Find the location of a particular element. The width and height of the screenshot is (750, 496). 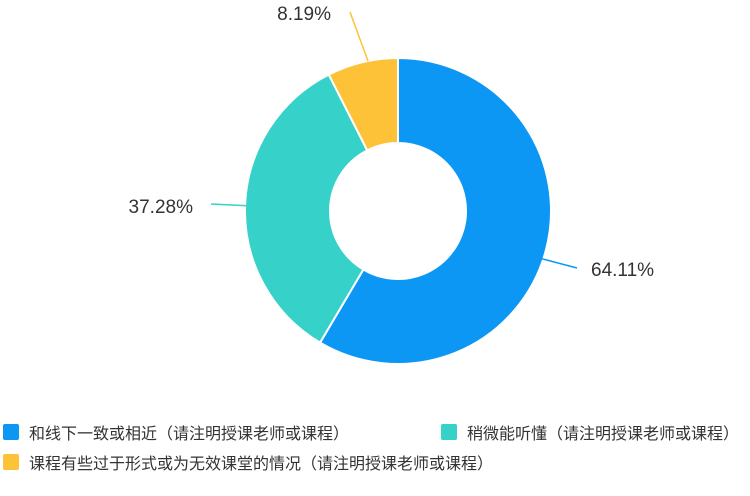

slice-value-label-3: 8.19% is located at coordinates (304, 14).